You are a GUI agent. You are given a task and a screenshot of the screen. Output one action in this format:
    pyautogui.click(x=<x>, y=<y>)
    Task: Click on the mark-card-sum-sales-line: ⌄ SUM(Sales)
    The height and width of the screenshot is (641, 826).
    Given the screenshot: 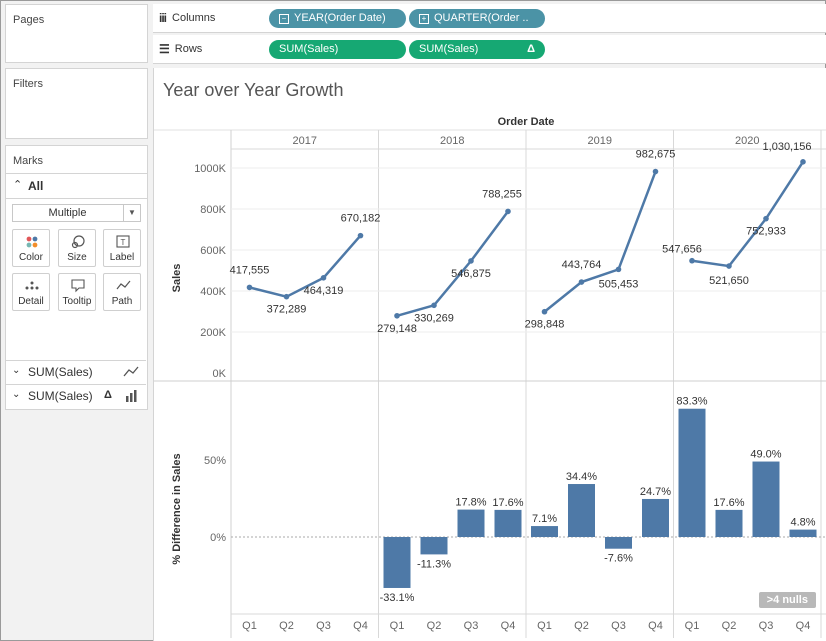 What is the action you would take?
    pyautogui.click(x=75, y=372)
    